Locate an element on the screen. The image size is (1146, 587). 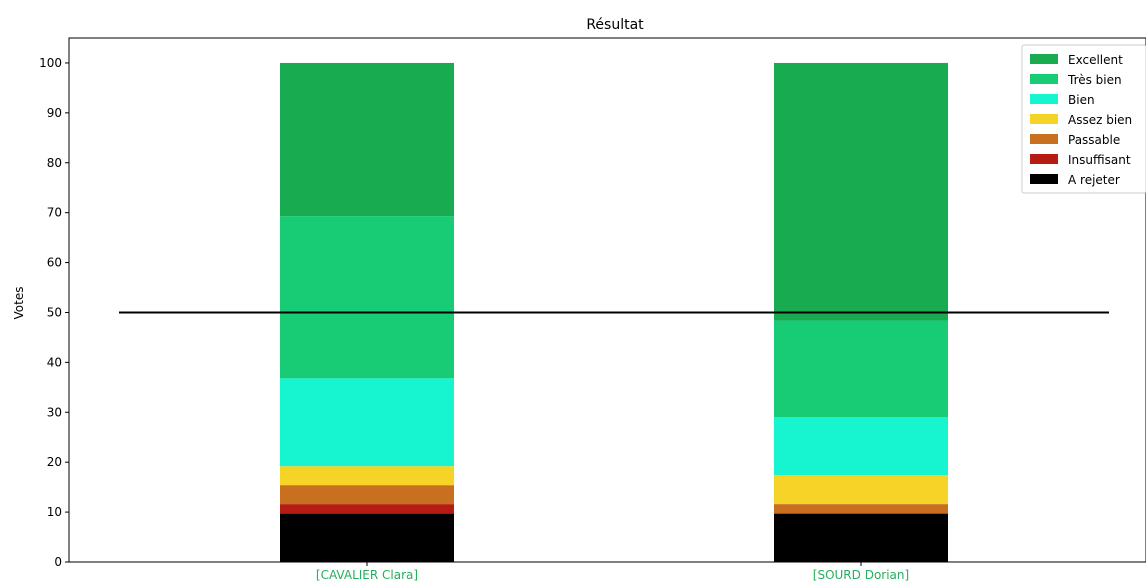
x-category-label: [SOURD Dorian] is located at coordinates (861, 575).